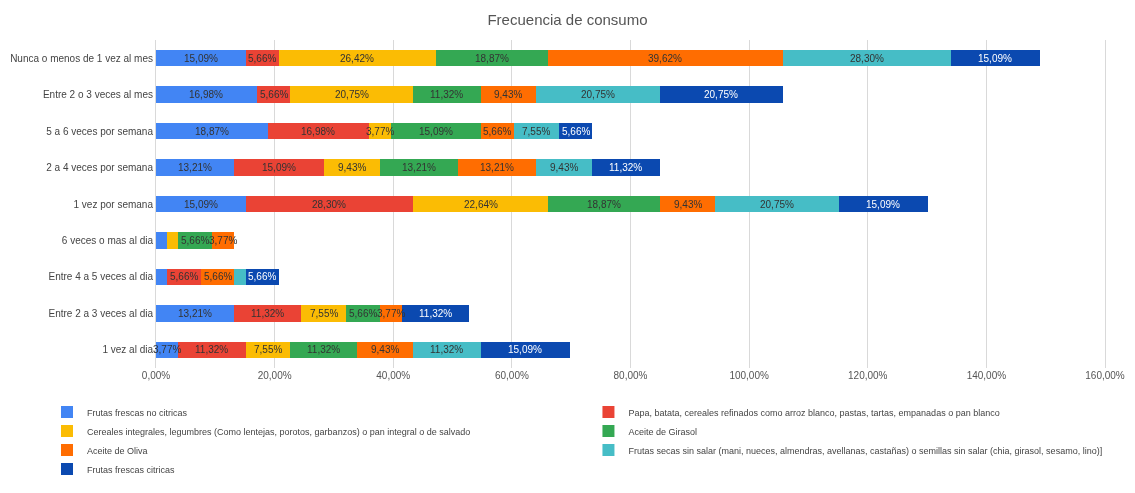 The width and height of the screenshot is (1135, 493). Describe the element at coordinates (567, 20) in the screenshot. I see `chart-title: Frecuencia de consumo` at that location.